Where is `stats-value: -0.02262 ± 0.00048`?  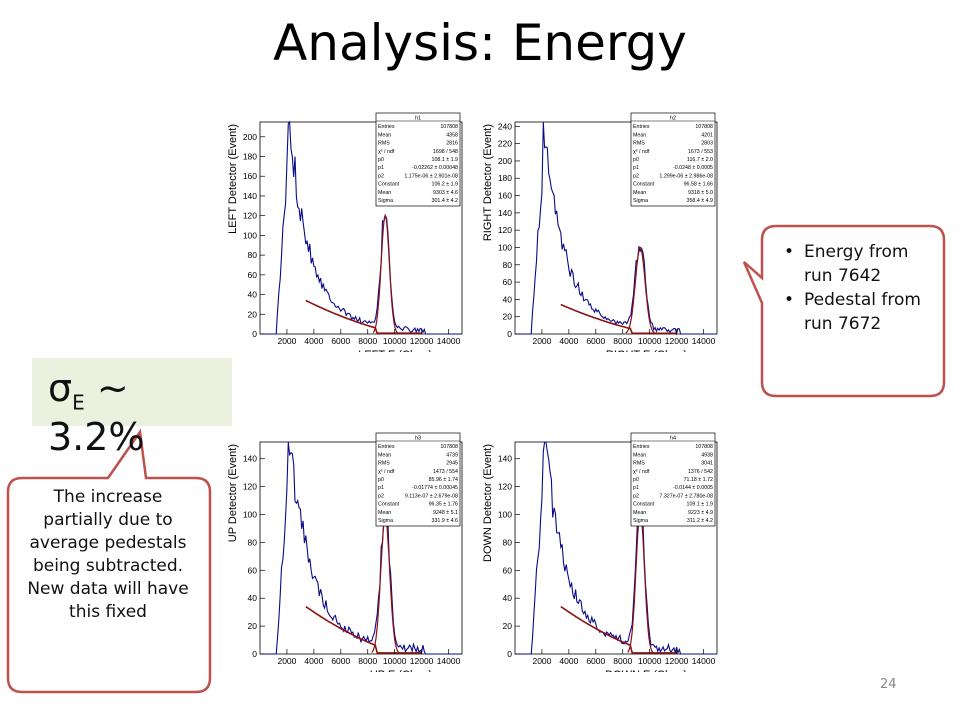
stats-value: -0.02262 ± 0.00048 is located at coordinates (435, 168).